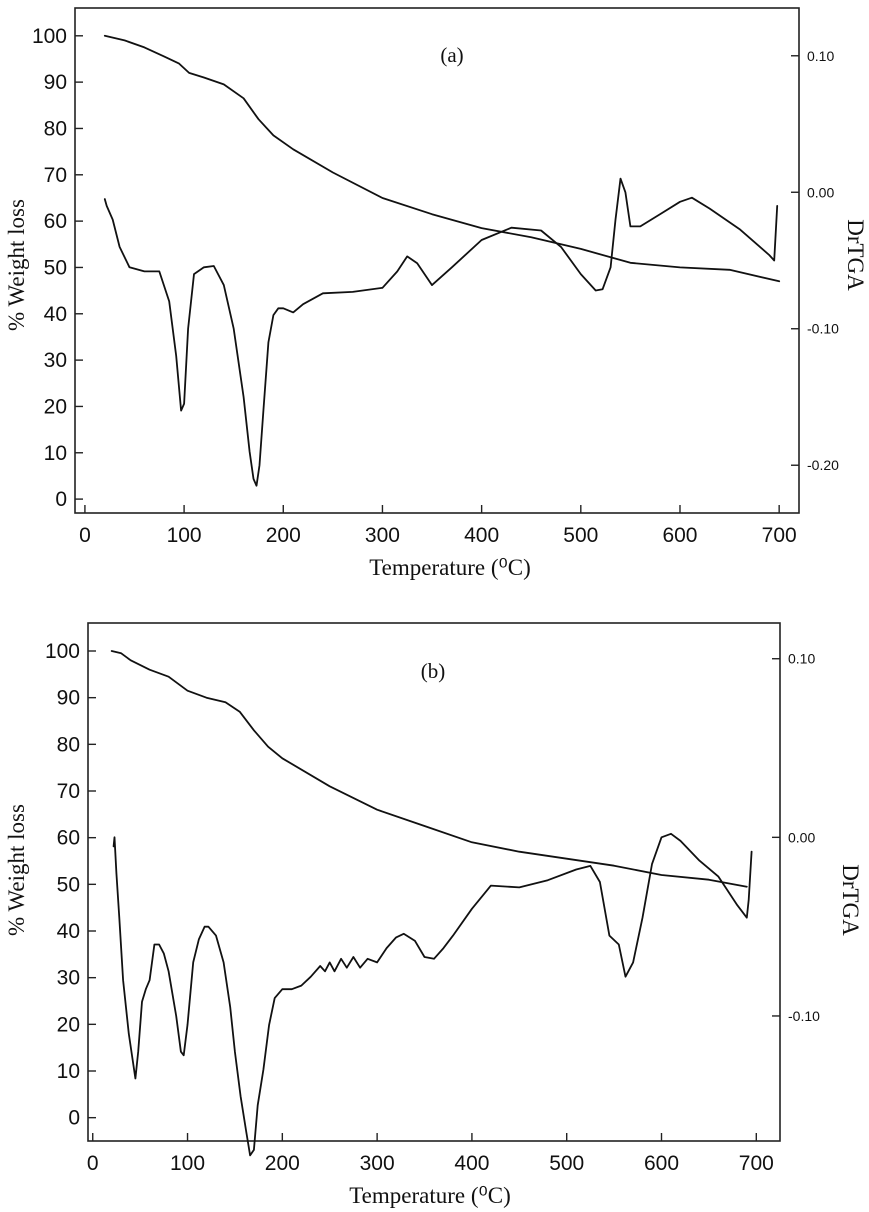  Describe the element at coordinates (820, 56) in the screenshot. I see `y2-tick-label-a-0: 0.10` at that location.